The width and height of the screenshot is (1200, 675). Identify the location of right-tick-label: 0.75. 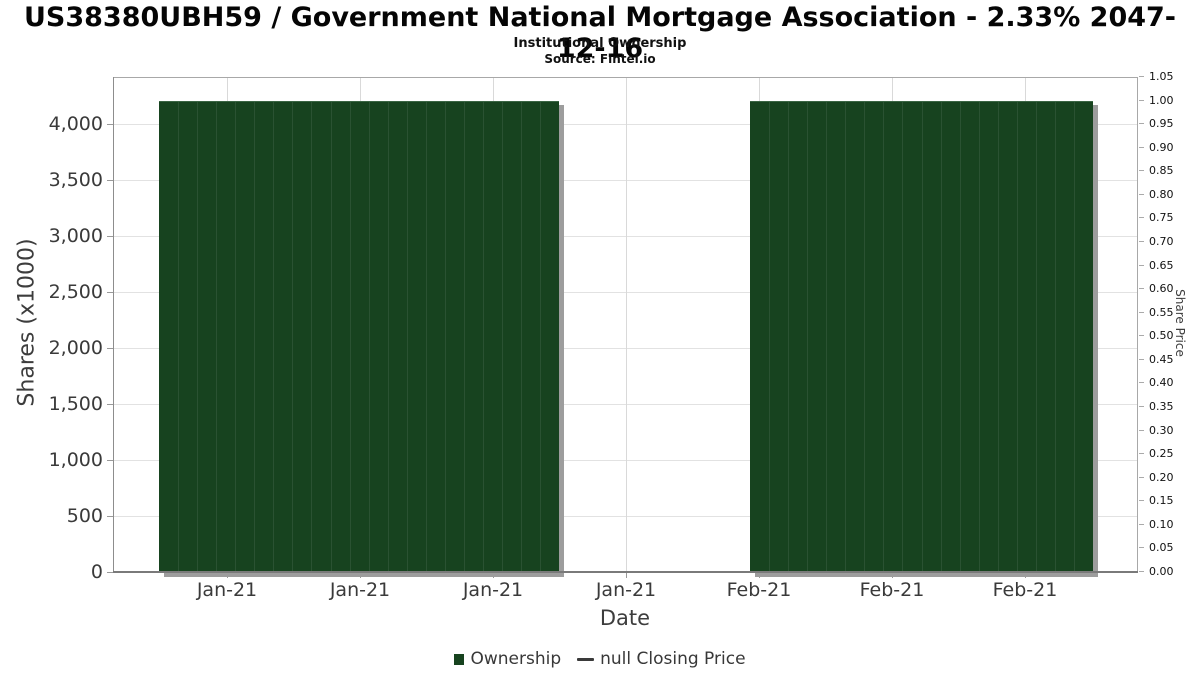
(1161, 218).